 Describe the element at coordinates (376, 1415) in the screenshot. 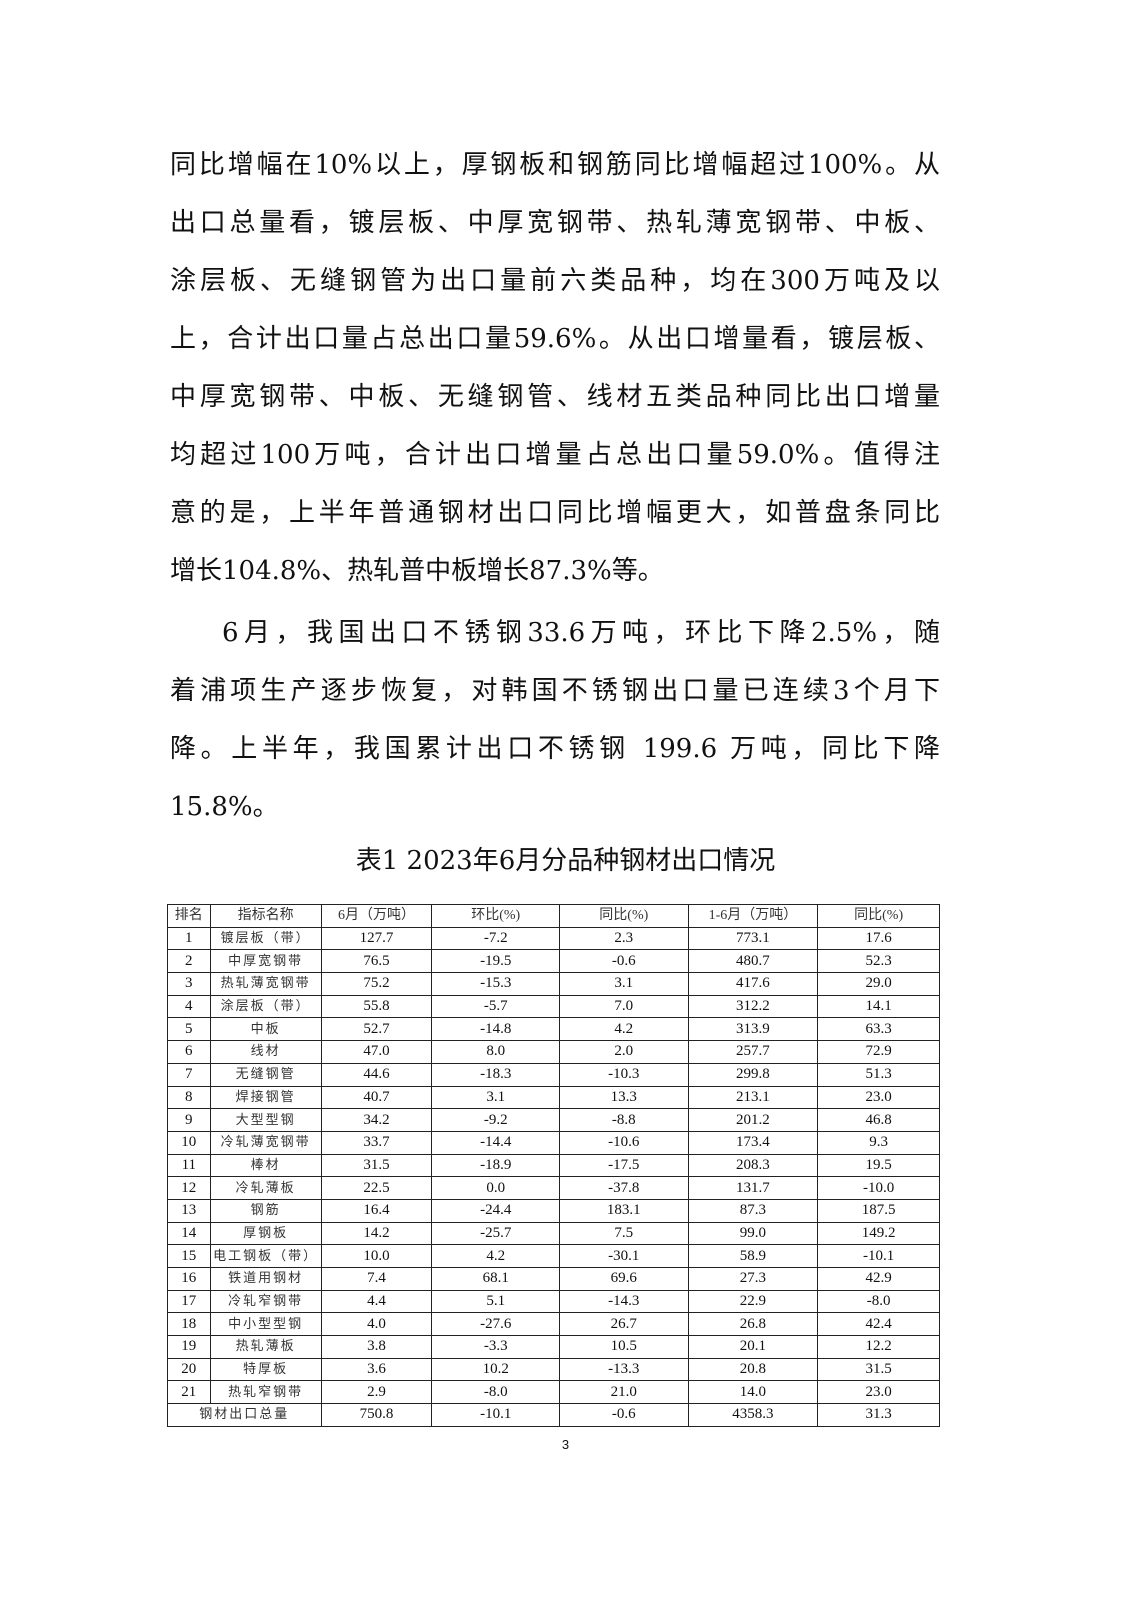

I see `table-cell: 750.8` at that location.